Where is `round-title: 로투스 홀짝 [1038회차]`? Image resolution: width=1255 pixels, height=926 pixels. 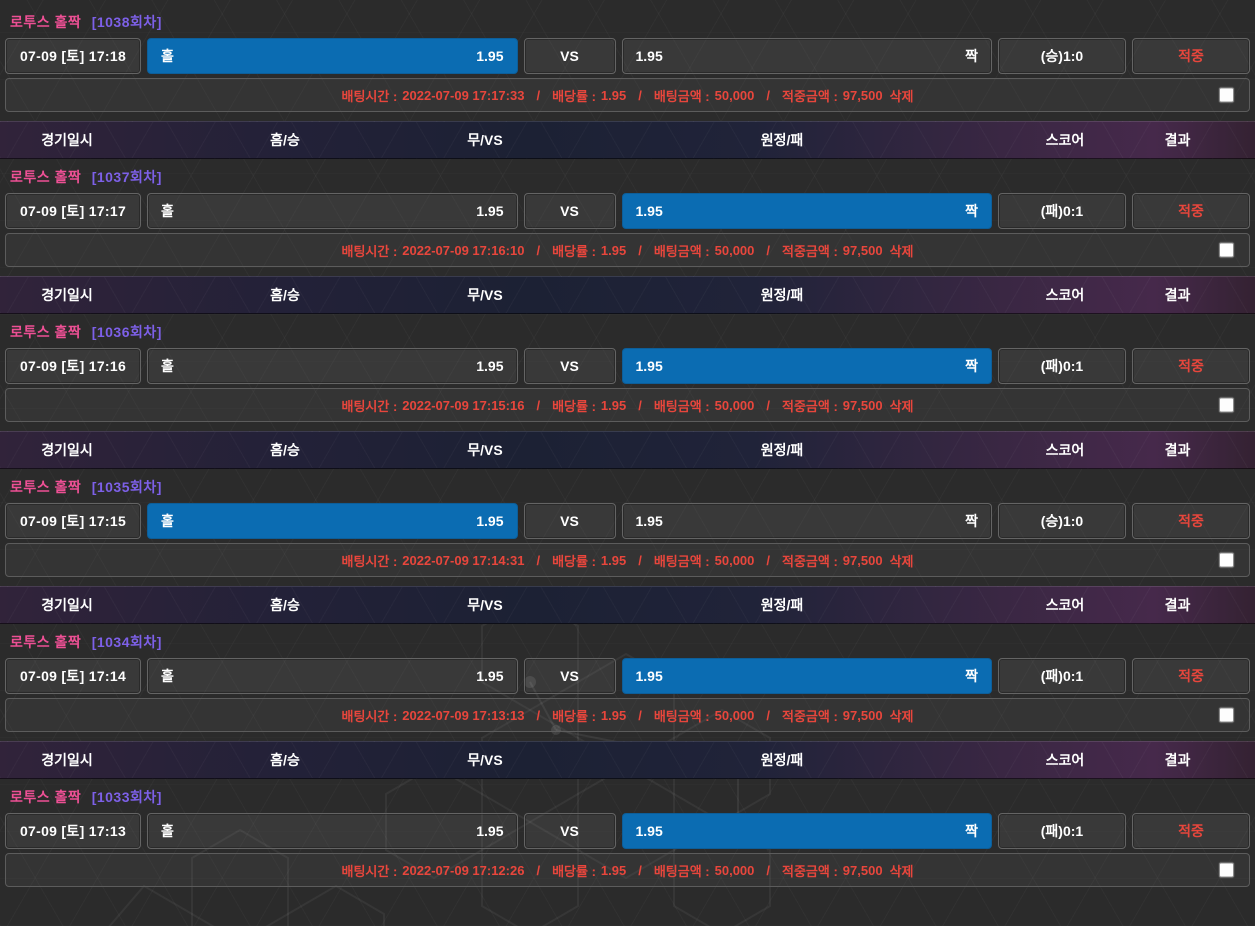 round-title: 로투스 홀짝 [1038회차] is located at coordinates (632, 22).